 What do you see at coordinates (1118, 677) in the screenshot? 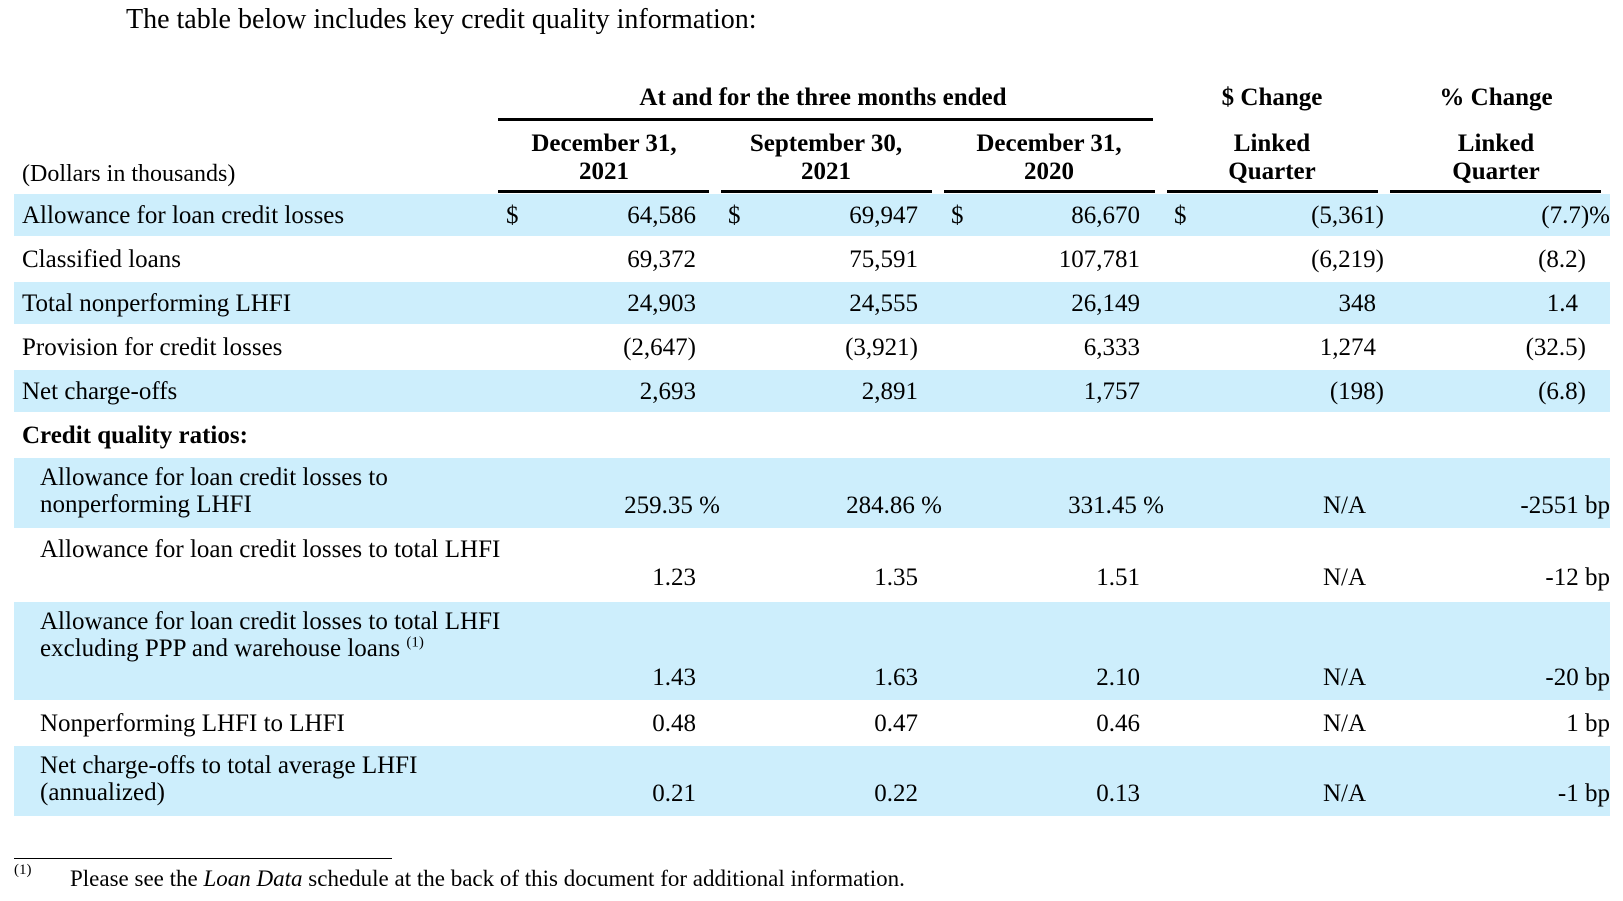
I see `cell-dec-2020: 2.10` at bounding box center [1118, 677].